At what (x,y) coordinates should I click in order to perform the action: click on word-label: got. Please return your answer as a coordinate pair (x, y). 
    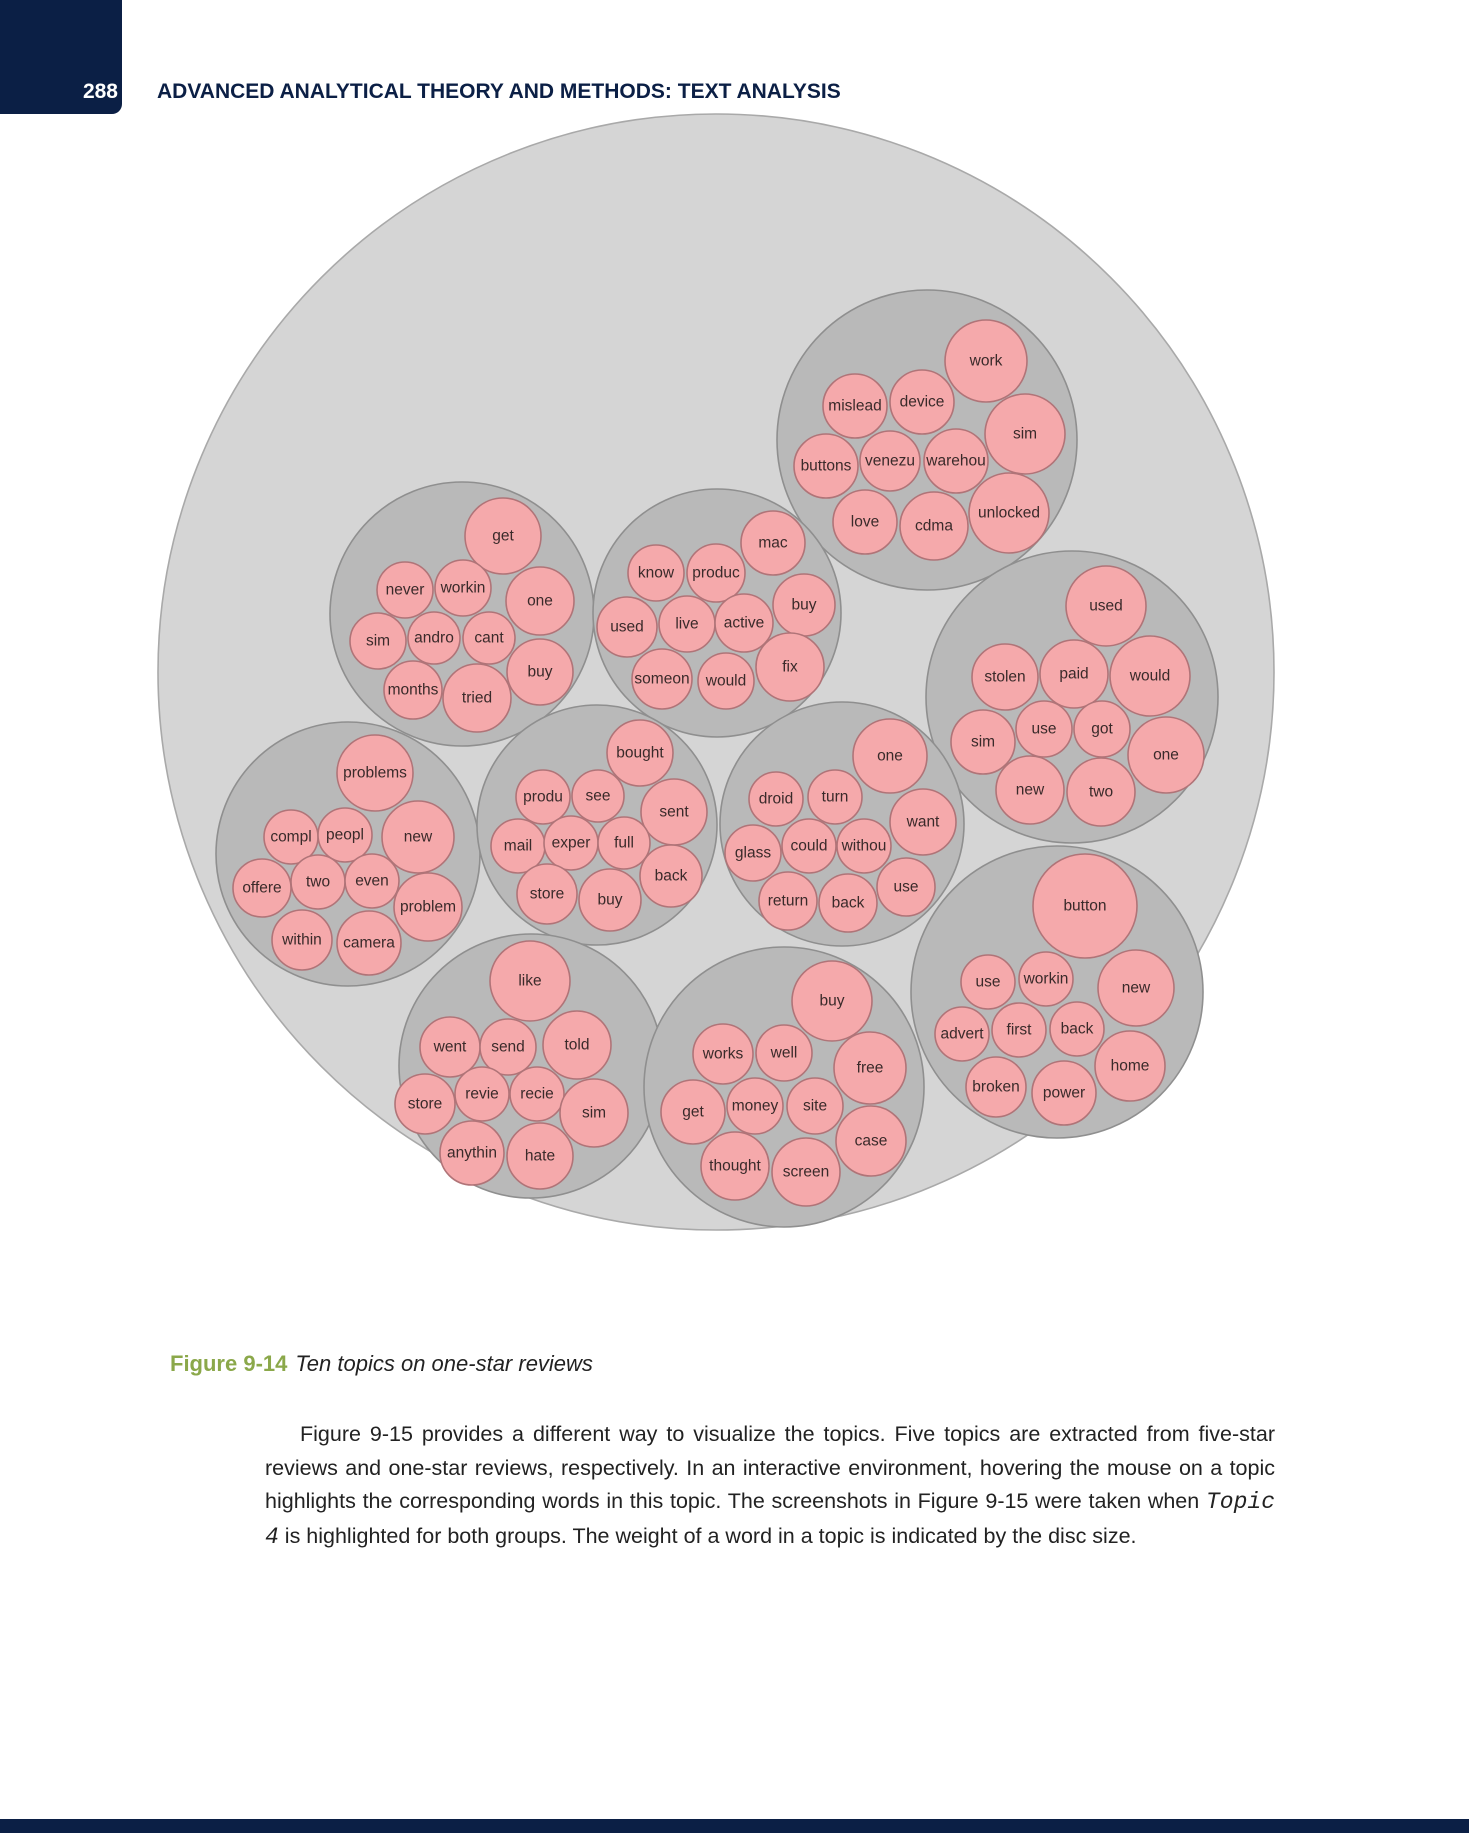
    Looking at the image, I should click on (1102, 729).